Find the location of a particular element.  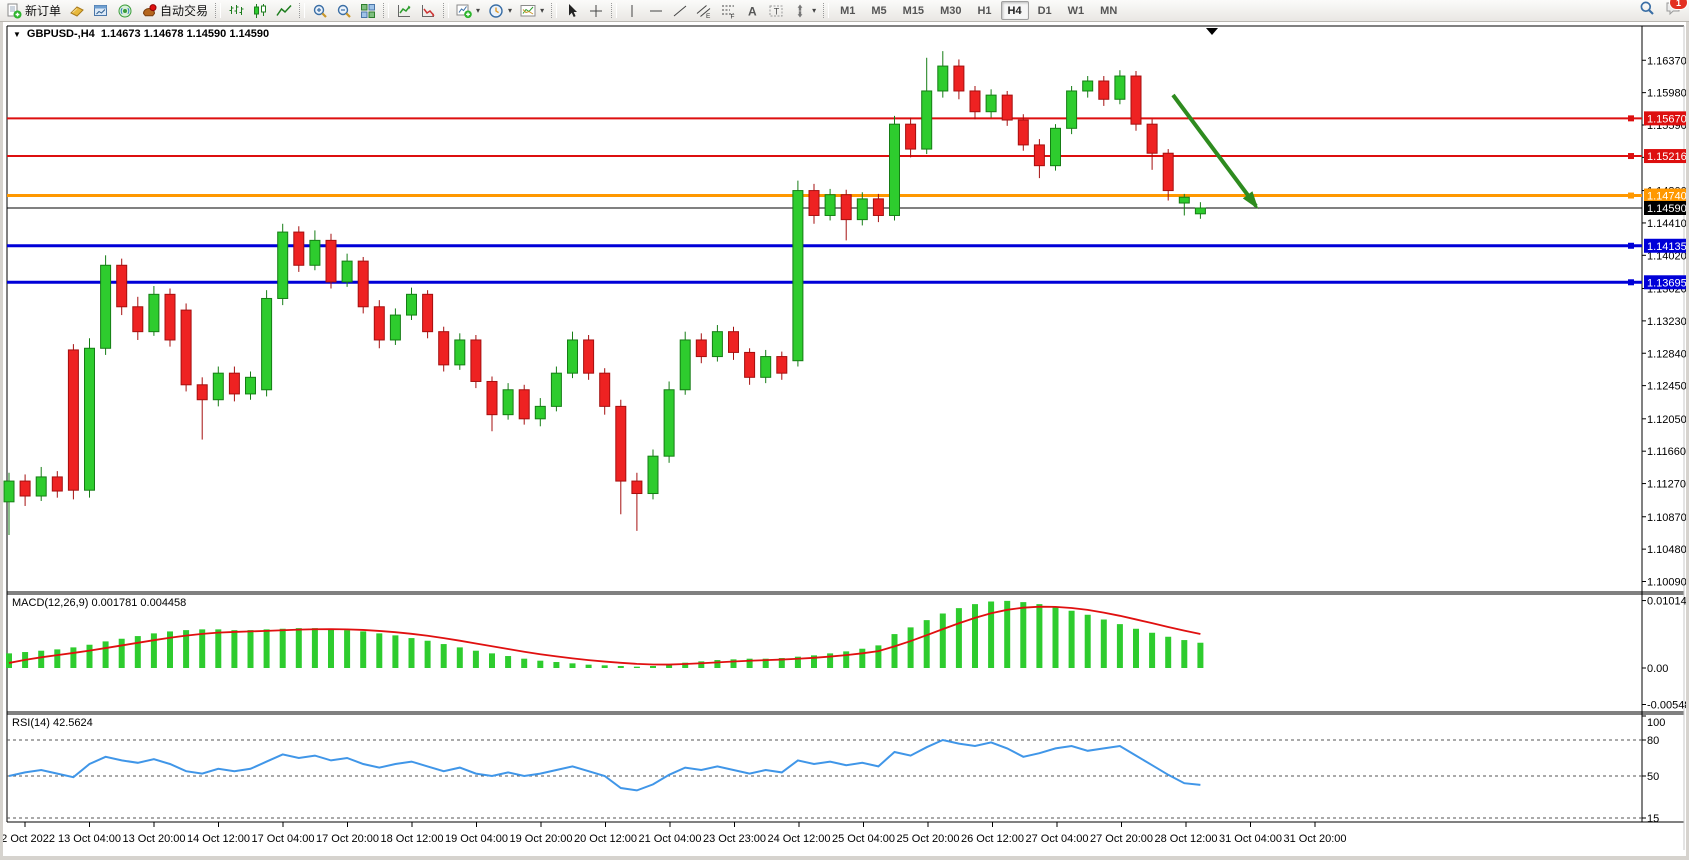

time-axis-label: 26 Oct 12:00 is located at coordinates (992, 839).